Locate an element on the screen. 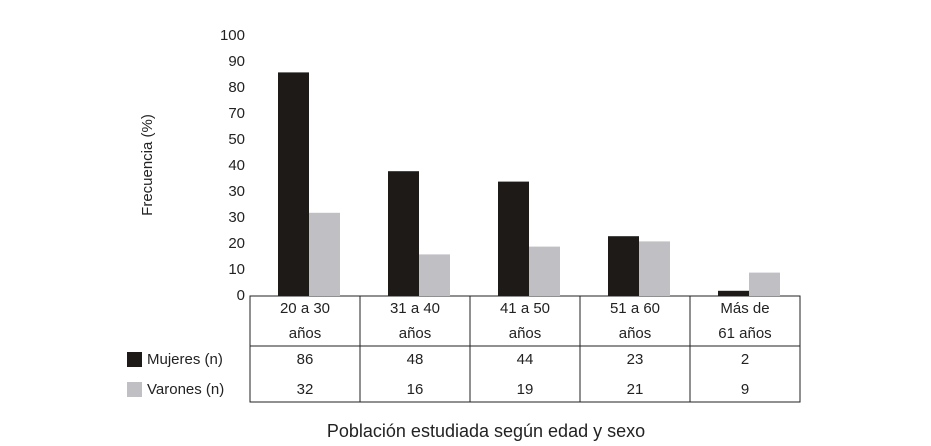 Image resolution: width=931 pixels, height=446 pixels. table-value: 86 is located at coordinates (305, 359).